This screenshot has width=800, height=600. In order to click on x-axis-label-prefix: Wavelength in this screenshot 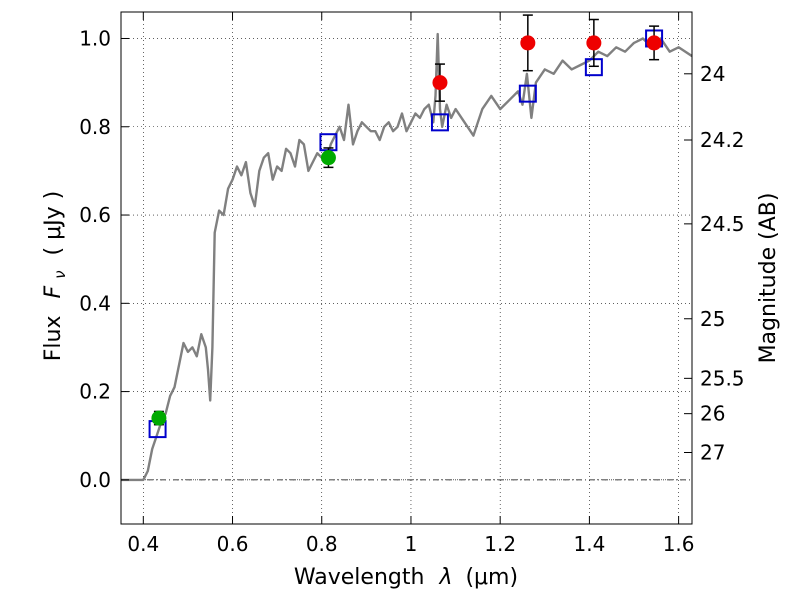, I will do `click(359, 577)`.